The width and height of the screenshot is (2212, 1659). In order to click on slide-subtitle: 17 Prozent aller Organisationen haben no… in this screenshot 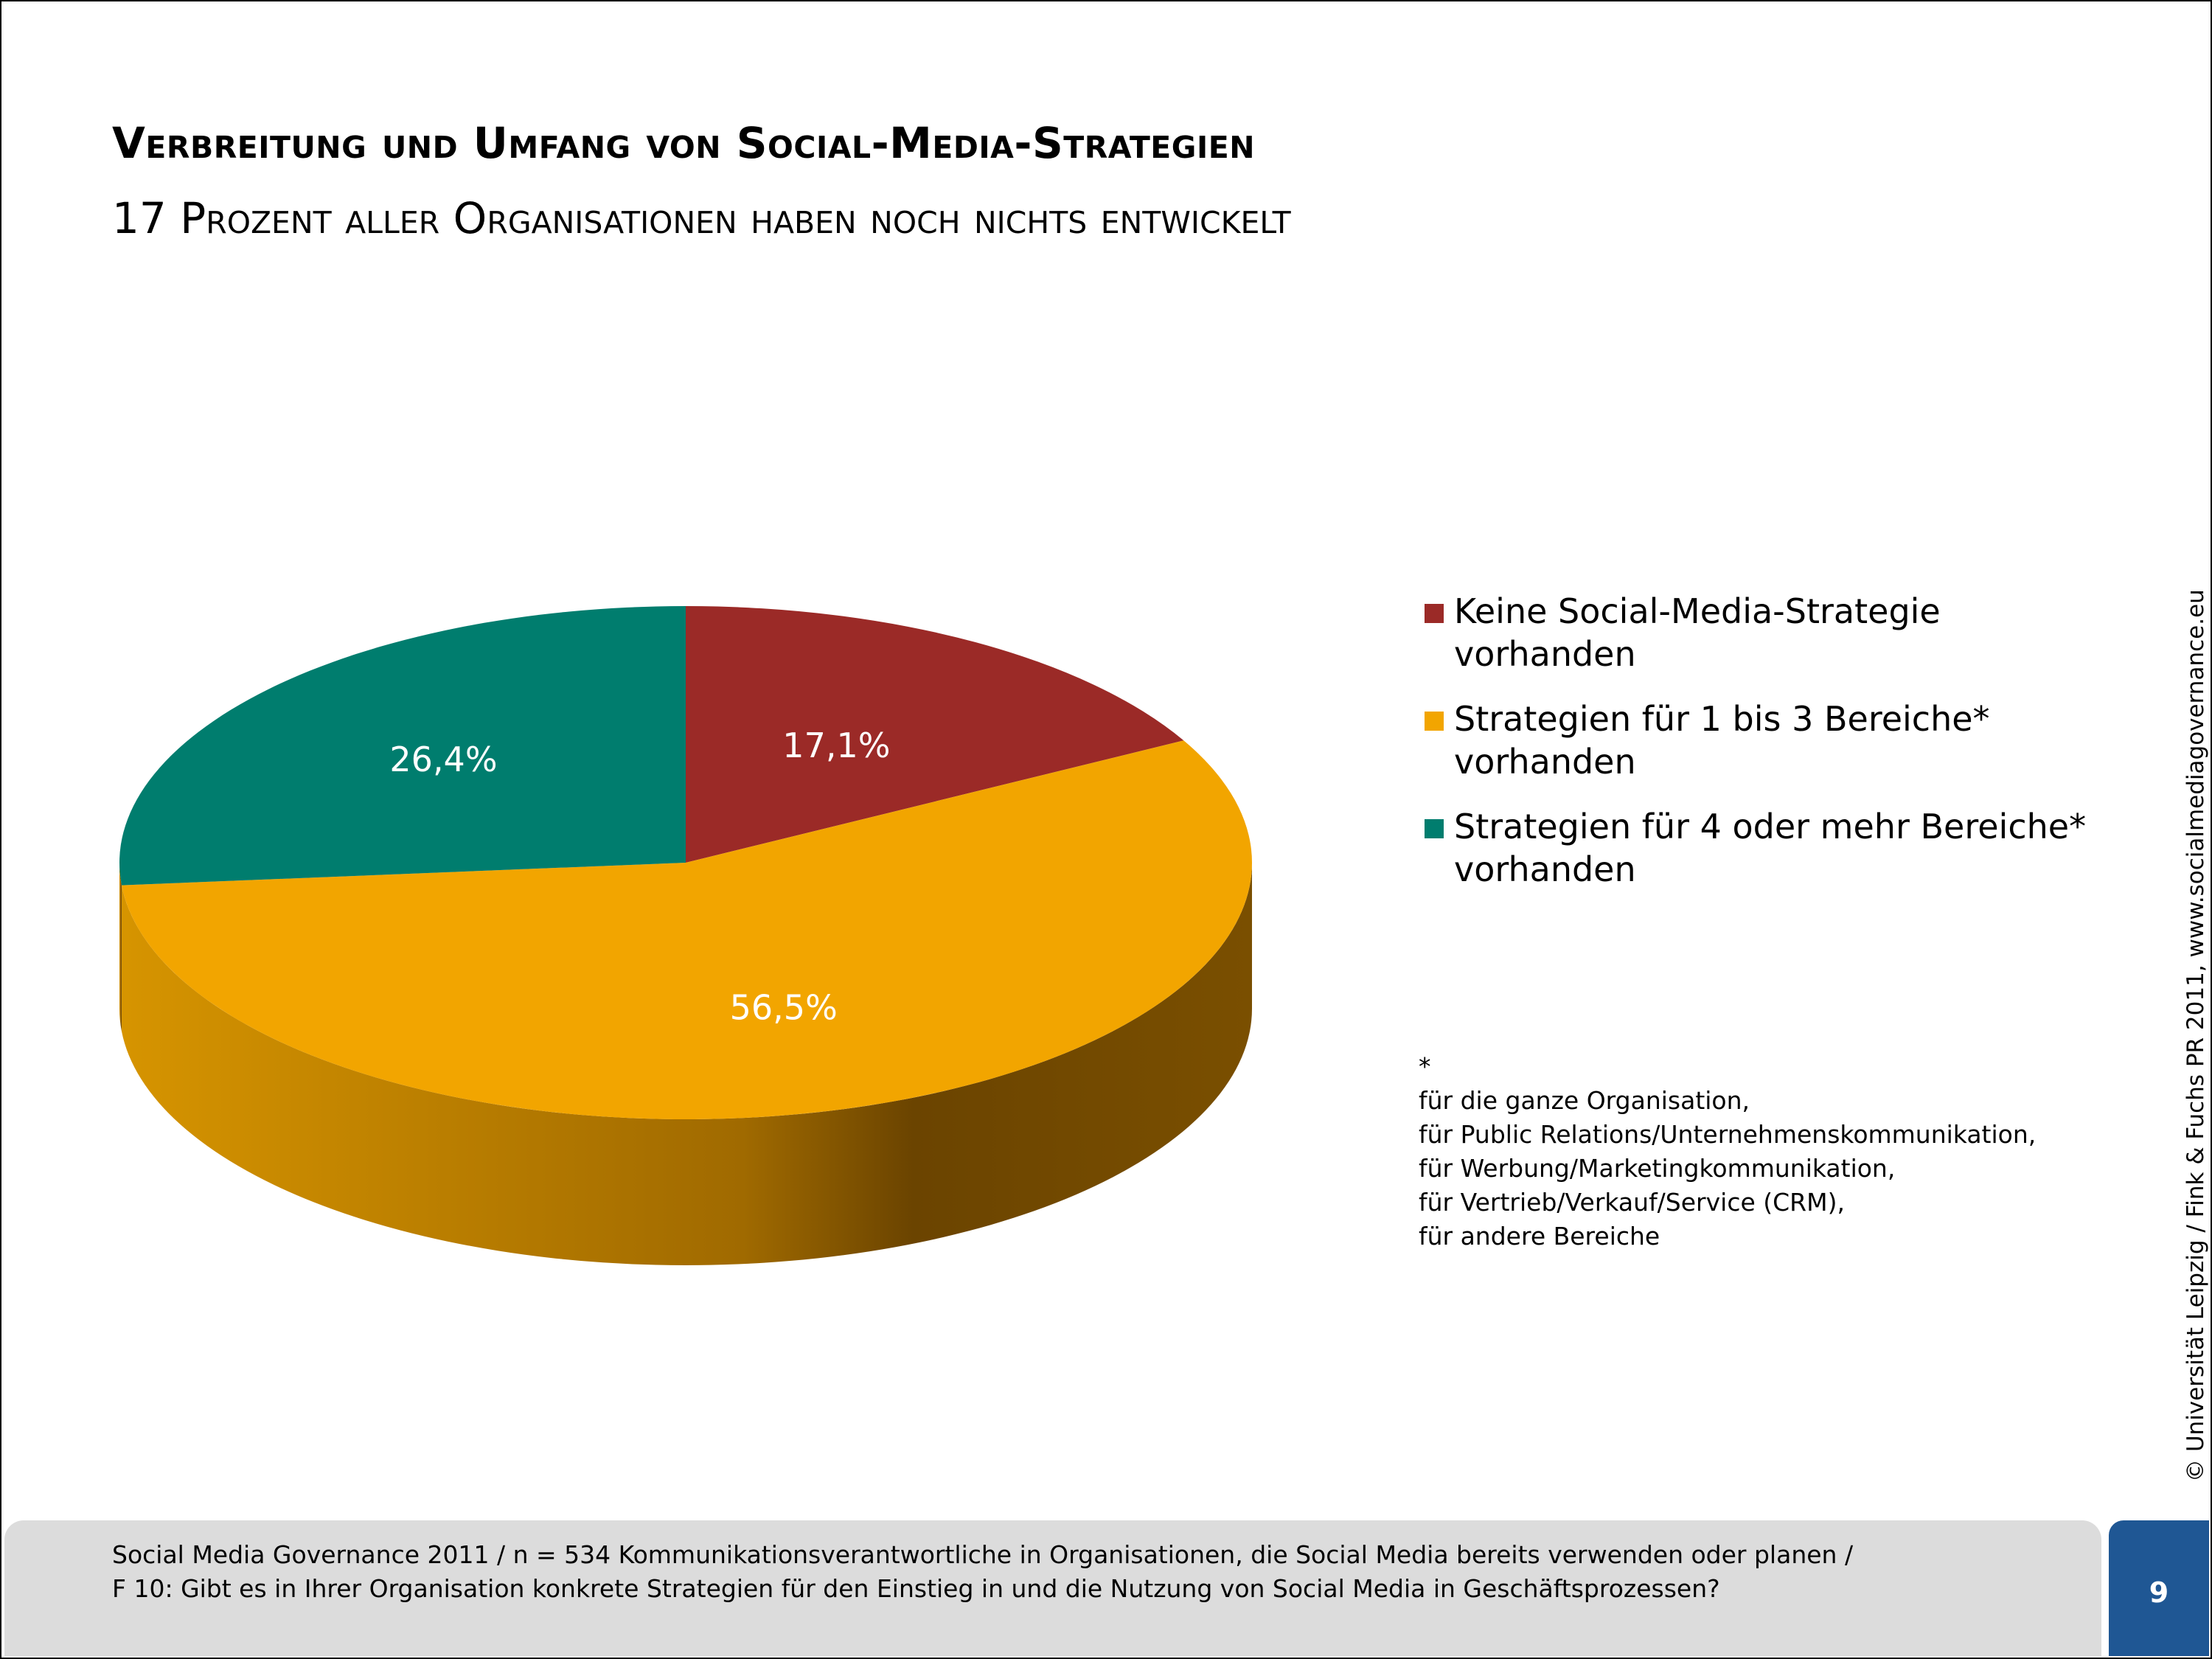, I will do `click(701, 218)`.